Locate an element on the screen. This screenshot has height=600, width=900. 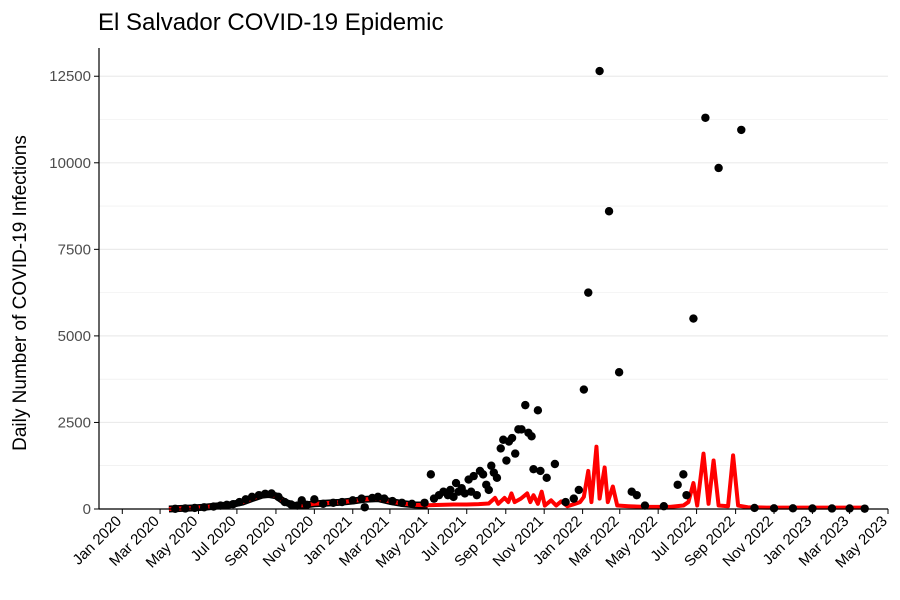
y-tick-label: 12500 is located at coordinates (70, 76).